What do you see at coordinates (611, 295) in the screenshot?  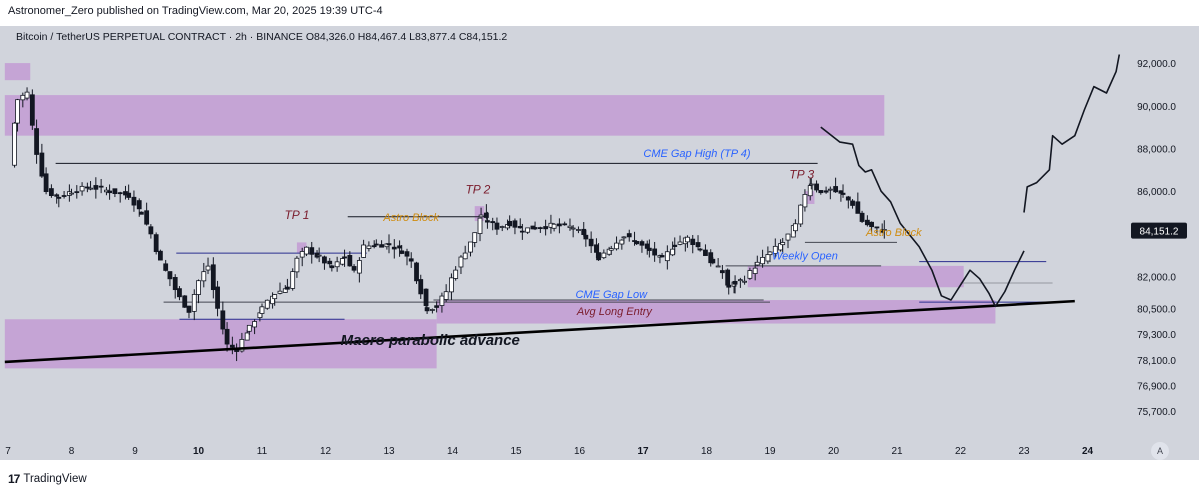 I see `chart-annotation: CME Gap Low` at bounding box center [611, 295].